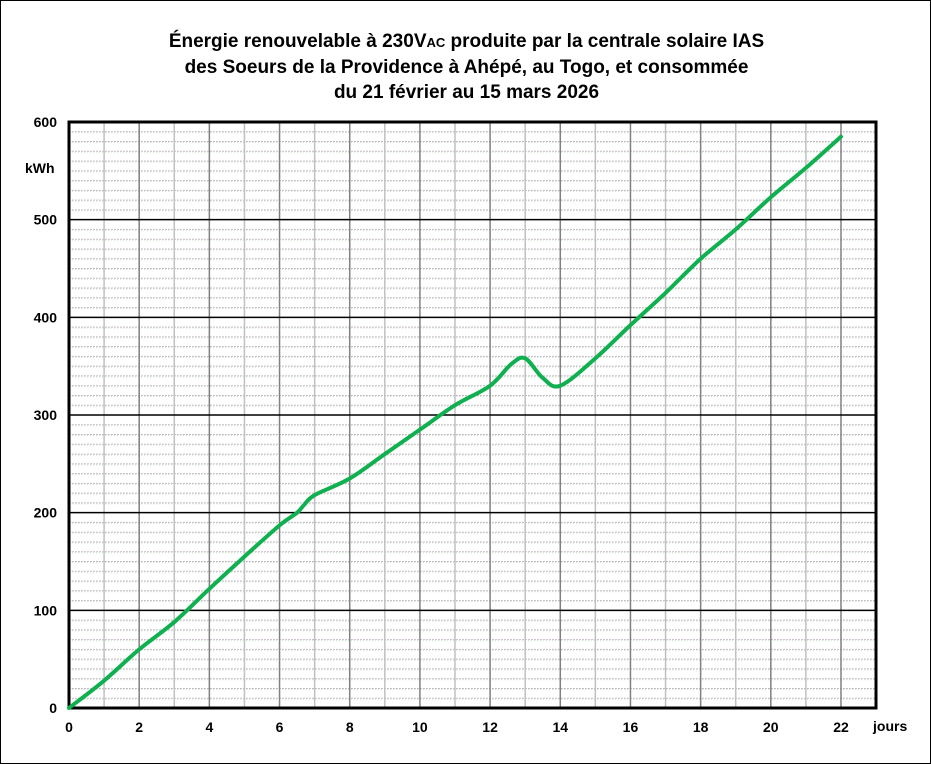 This screenshot has height=764, width=931. What do you see at coordinates (46, 317) in the screenshot?
I see `y-tick-label: 400` at bounding box center [46, 317].